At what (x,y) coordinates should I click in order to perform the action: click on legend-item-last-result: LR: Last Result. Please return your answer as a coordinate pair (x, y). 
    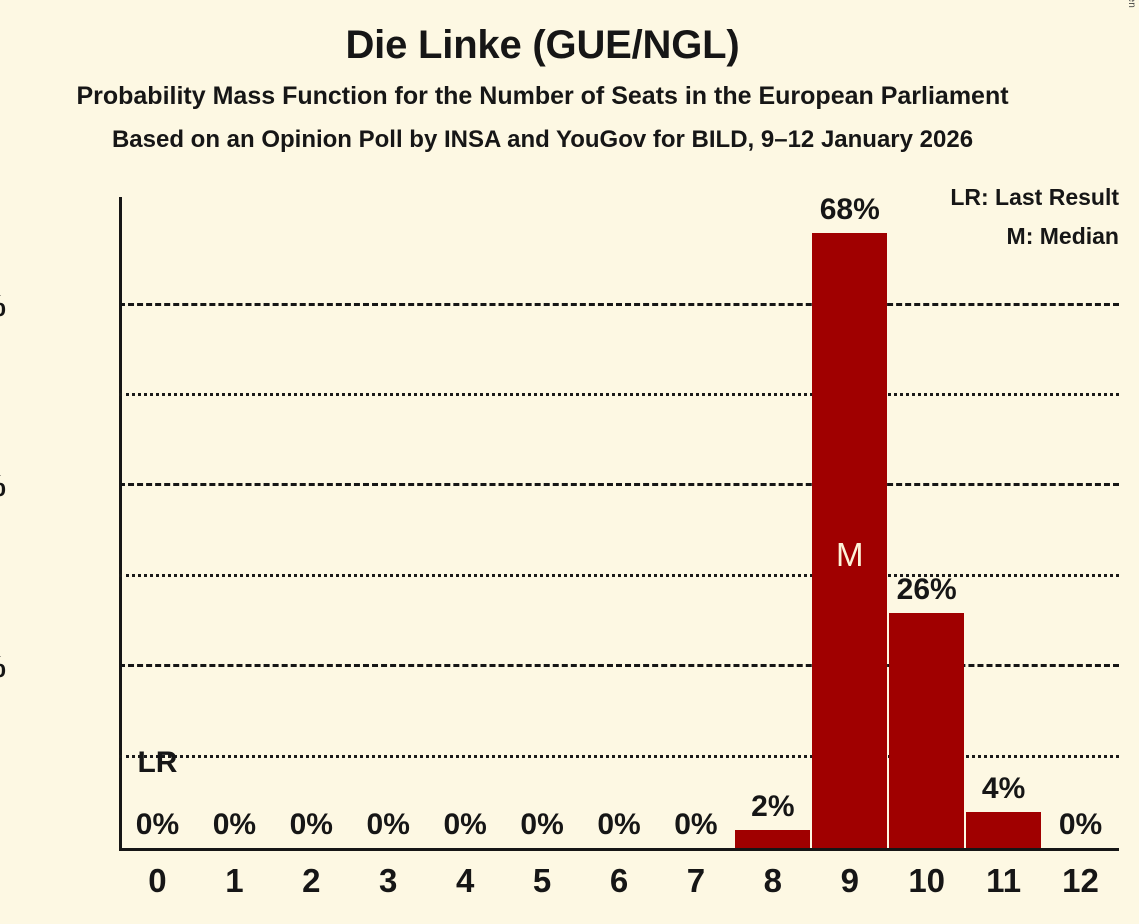
    Looking at the image, I should click on (1034, 197).